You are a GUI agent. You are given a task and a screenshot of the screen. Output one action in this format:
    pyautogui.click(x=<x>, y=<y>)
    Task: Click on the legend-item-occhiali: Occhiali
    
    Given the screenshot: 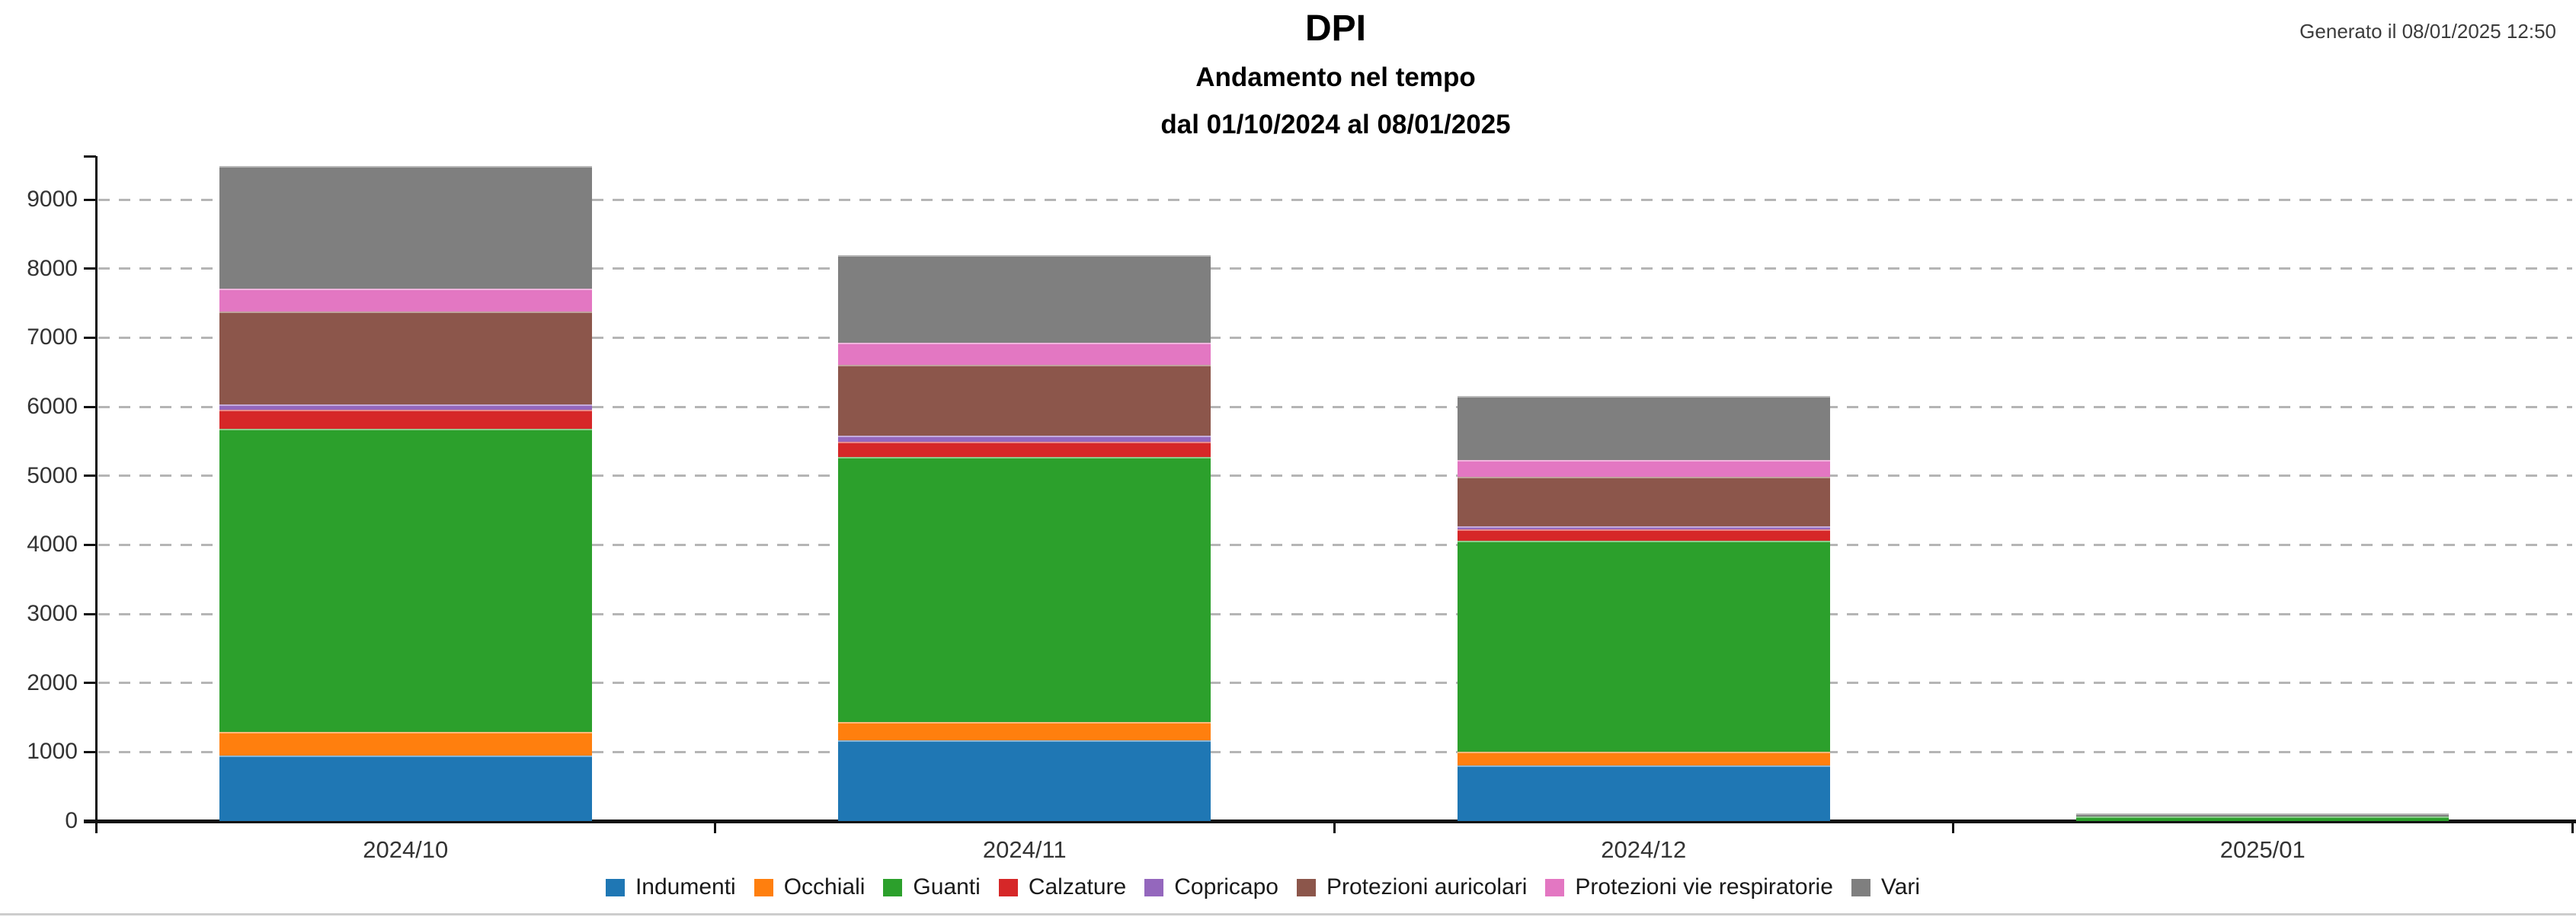 What is the action you would take?
    pyautogui.click(x=810, y=887)
    